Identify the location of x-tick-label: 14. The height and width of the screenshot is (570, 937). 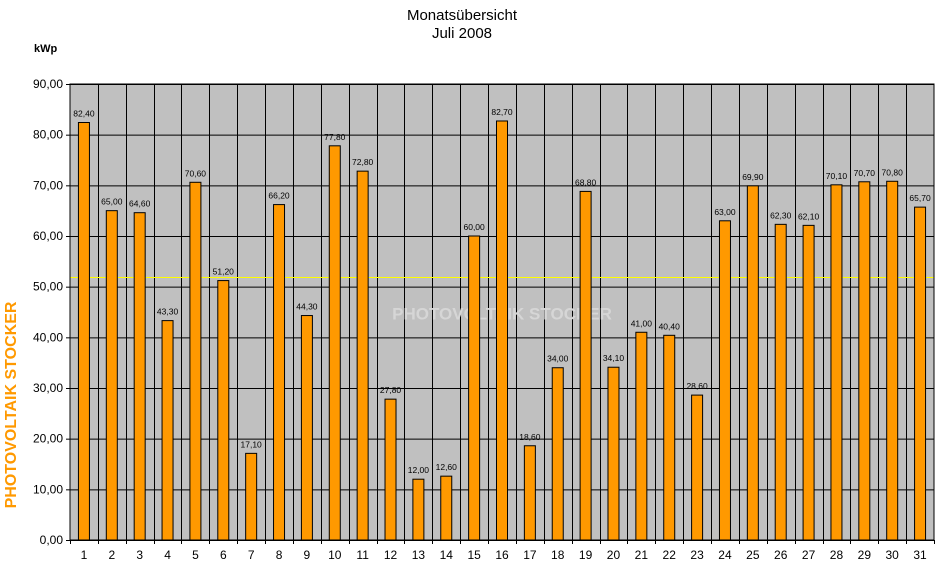
(447, 555).